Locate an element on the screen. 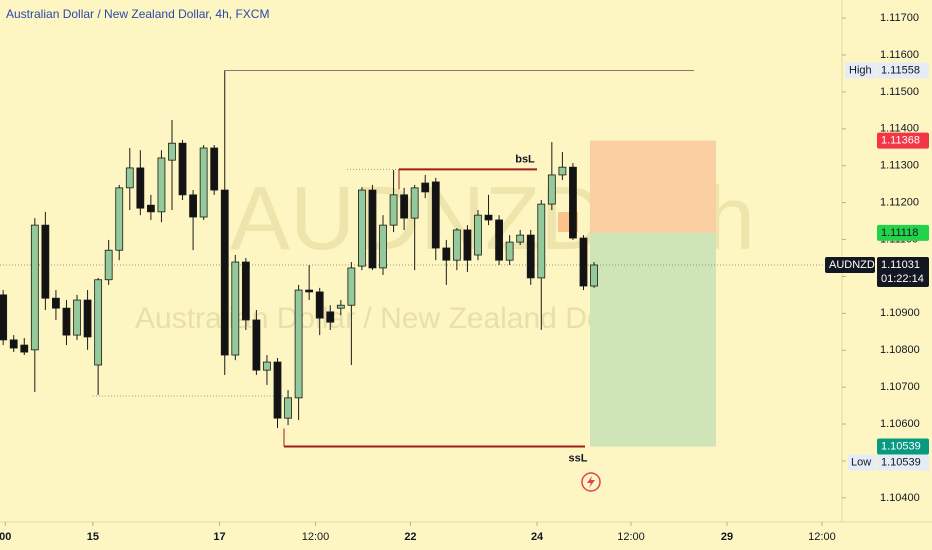 This screenshot has height=550, width=932. target-tag-bg is located at coordinates (903, 446).